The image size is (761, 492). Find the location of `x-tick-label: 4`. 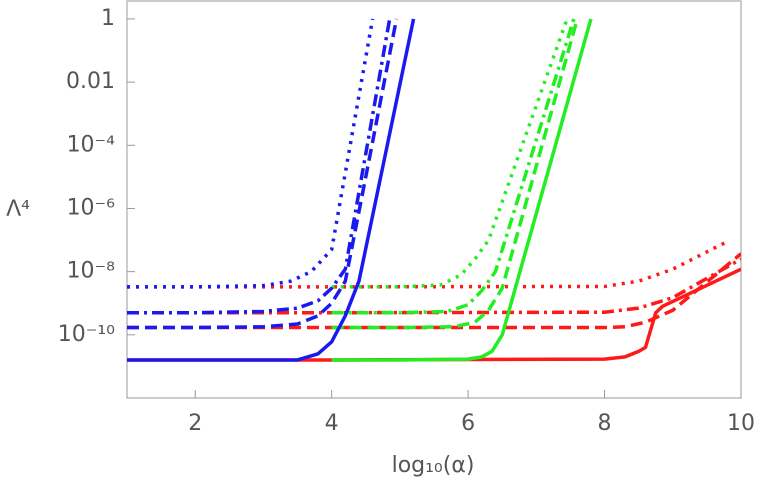

x-tick-label: 4 is located at coordinates (332, 423).